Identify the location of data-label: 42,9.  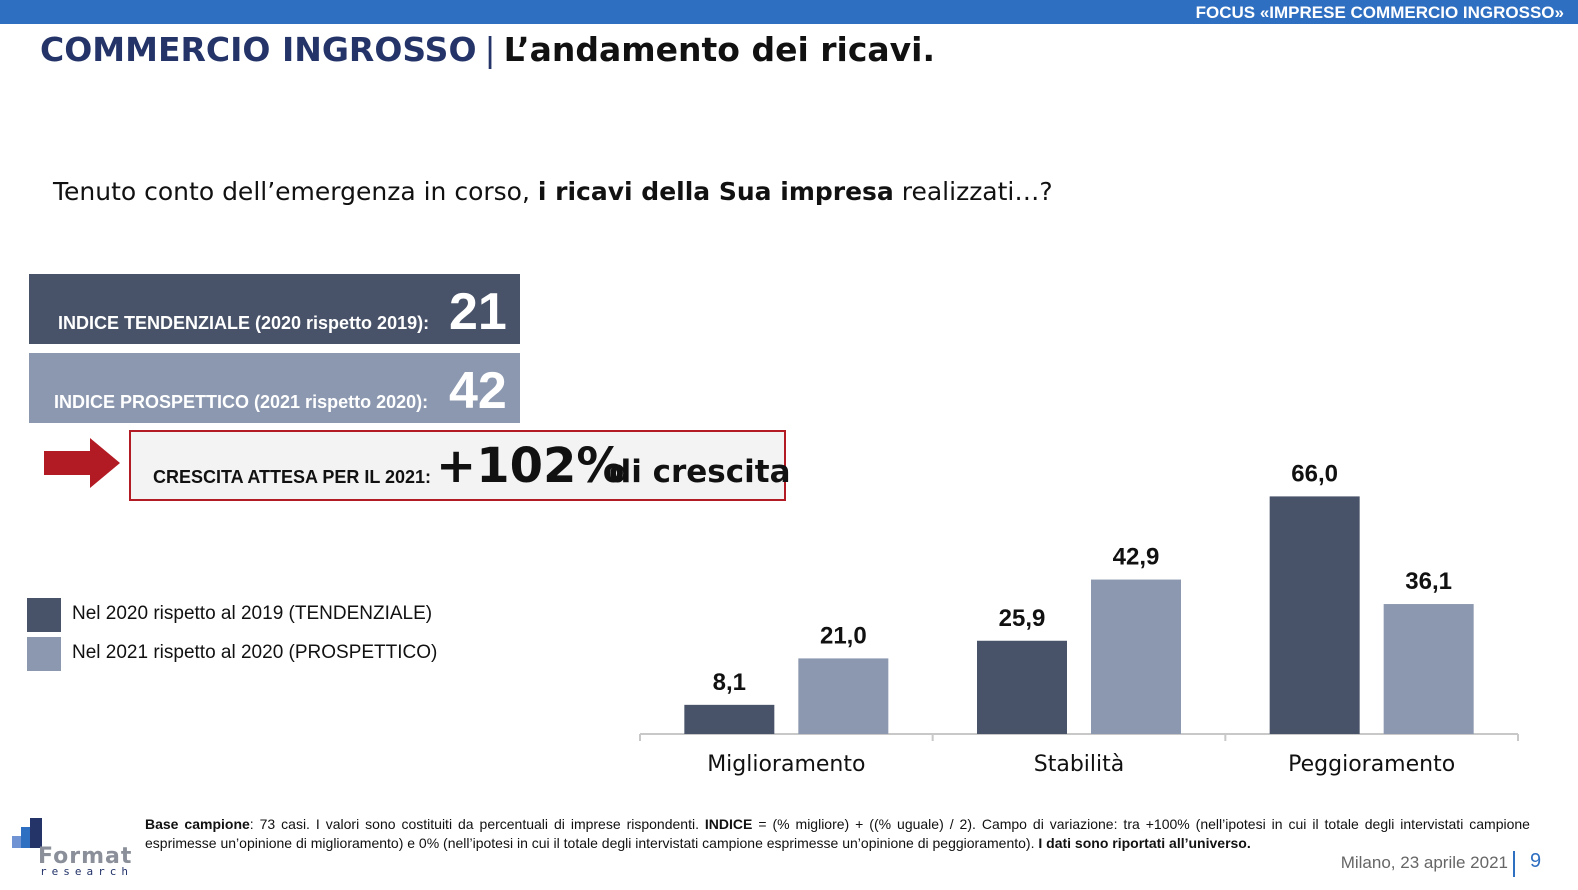
(1136, 557).